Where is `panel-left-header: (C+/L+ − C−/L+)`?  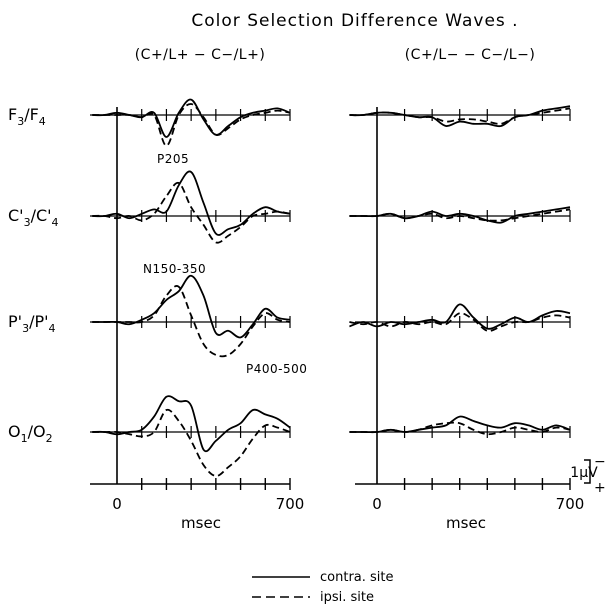 panel-left-header: (C+/L+ − C−/L+) is located at coordinates (200, 55).